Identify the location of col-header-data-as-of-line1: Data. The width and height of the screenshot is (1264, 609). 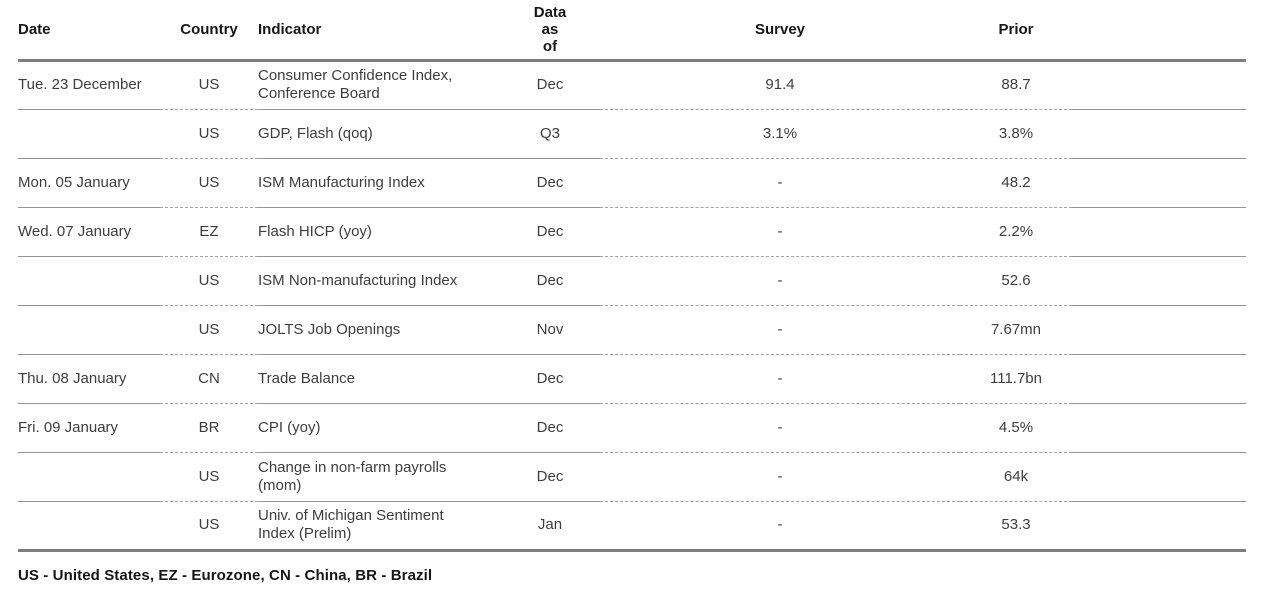
(550, 12).